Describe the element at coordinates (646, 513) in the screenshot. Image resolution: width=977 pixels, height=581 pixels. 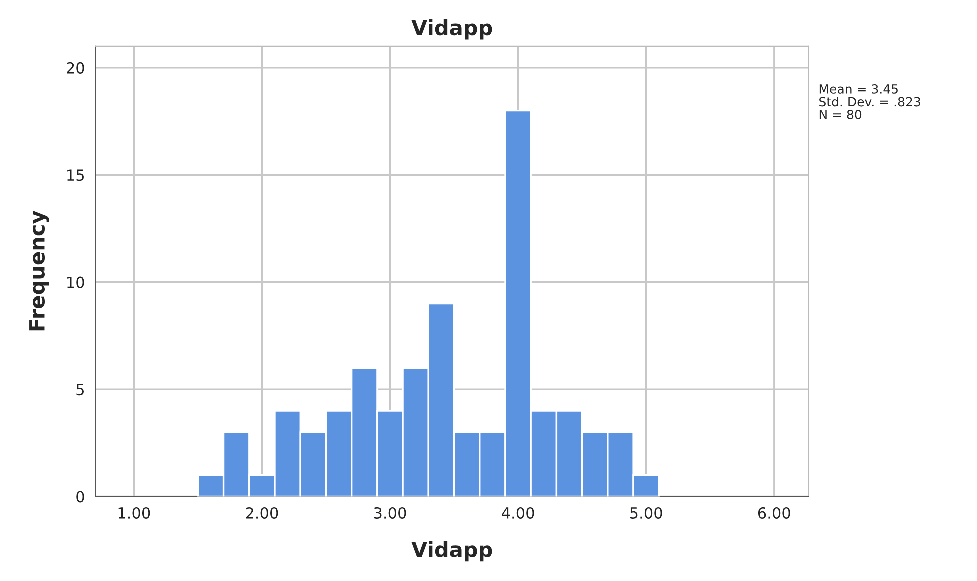
I see `x-tick-label: 5.00` at that location.